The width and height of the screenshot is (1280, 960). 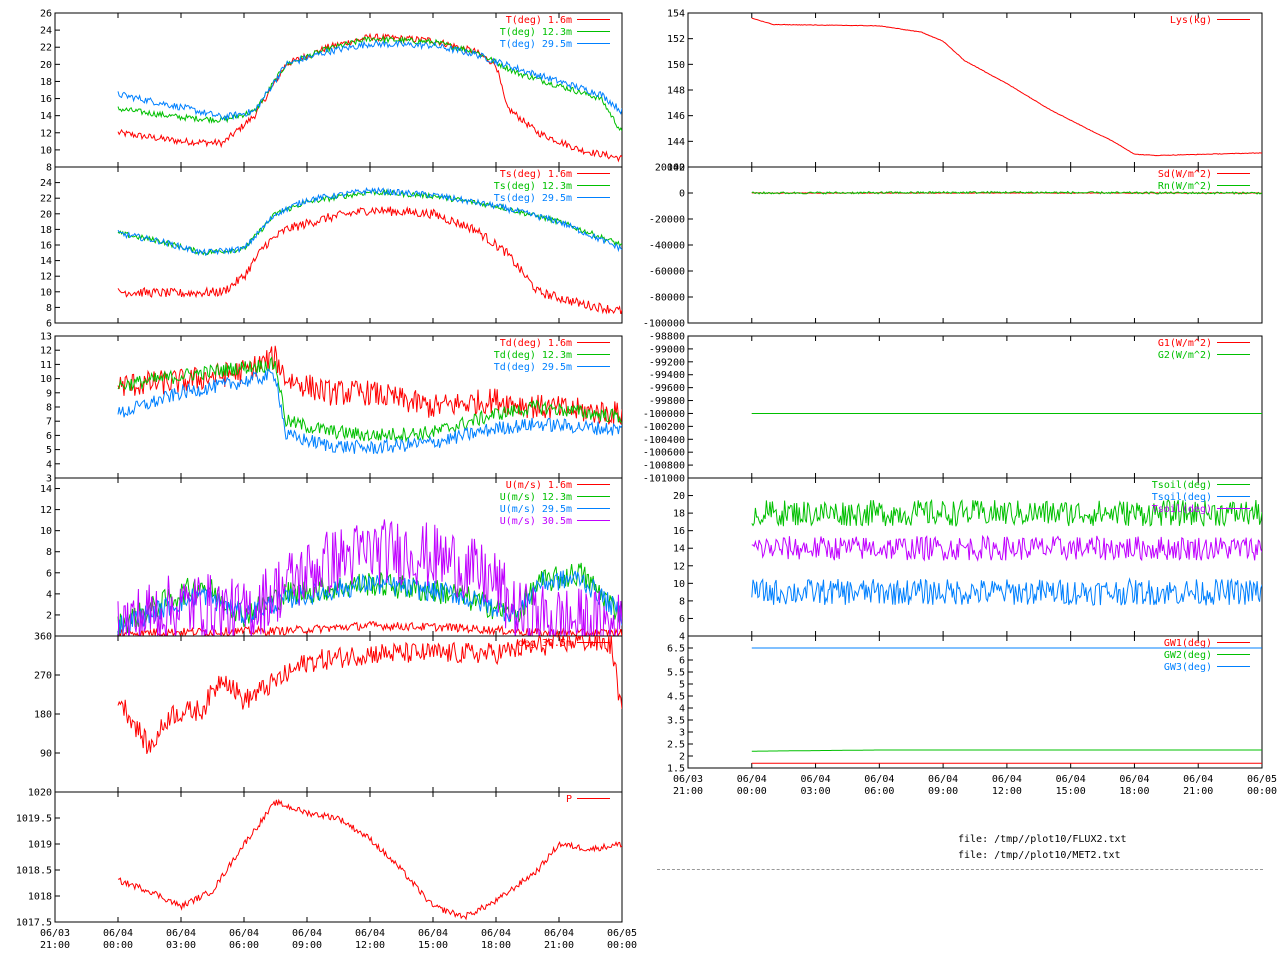 What do you see at coordinates (682, 733) in the screenshot?
I see `y-tick-label: 3` at bounding box center [682, 733].